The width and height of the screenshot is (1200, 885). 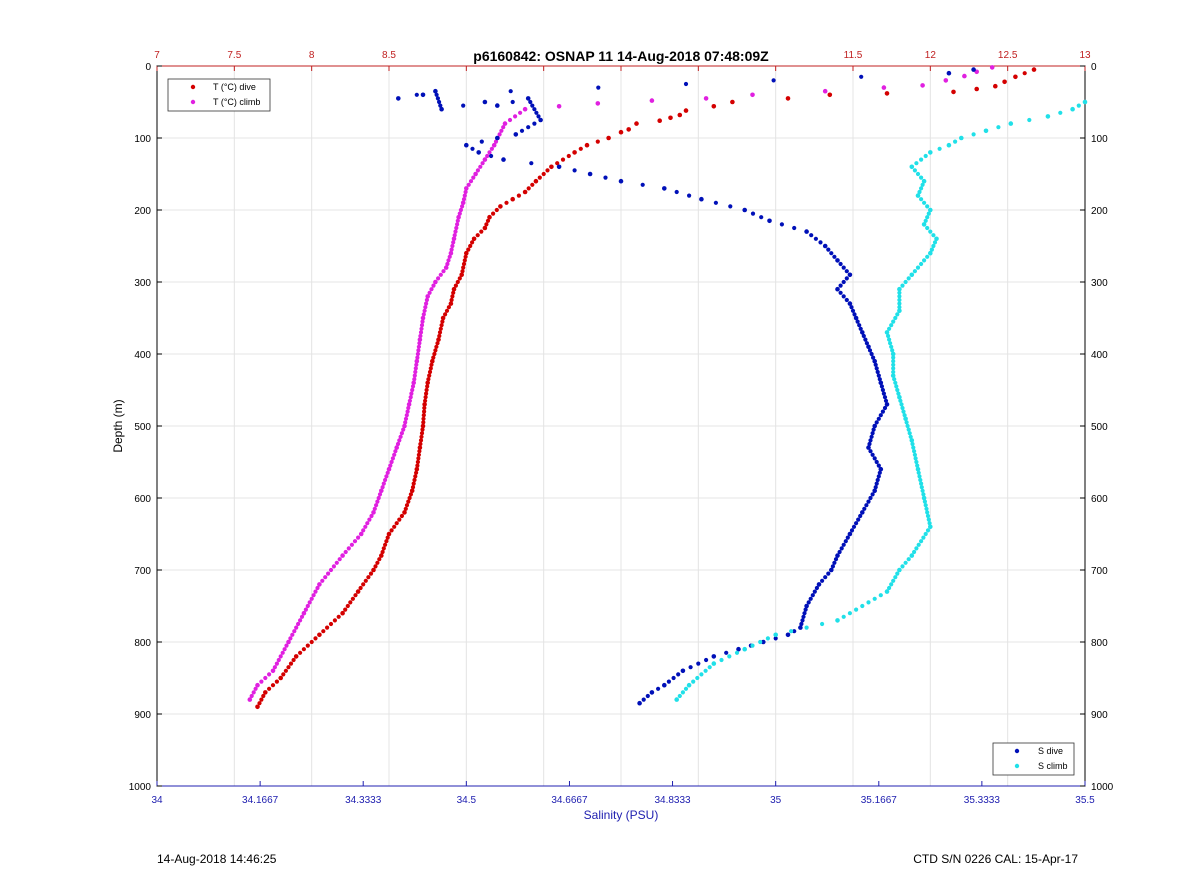 I want to click on tick-label-depth-left: 500, so click(x=142, y=427).